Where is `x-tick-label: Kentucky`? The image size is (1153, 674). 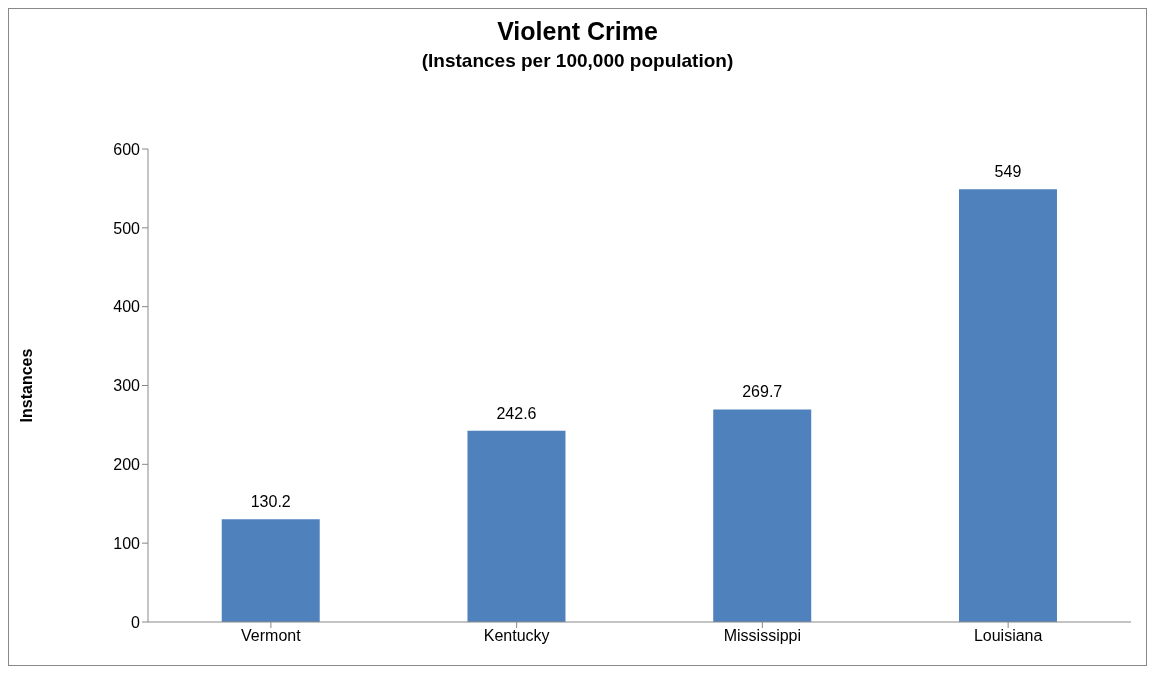
x-tick-label: Kentucky is located at coordinates (516, 636).